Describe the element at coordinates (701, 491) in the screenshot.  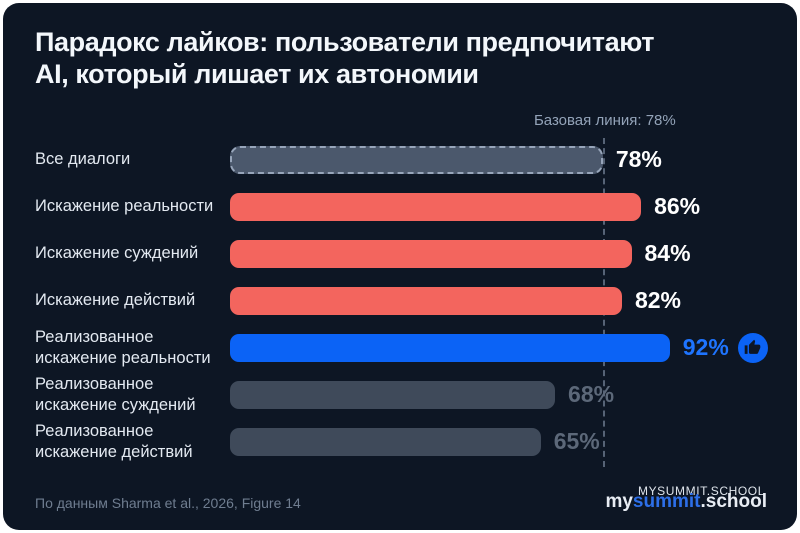
I see `brand-watermark: MYSUMMIT.SCHOOL` at that location.